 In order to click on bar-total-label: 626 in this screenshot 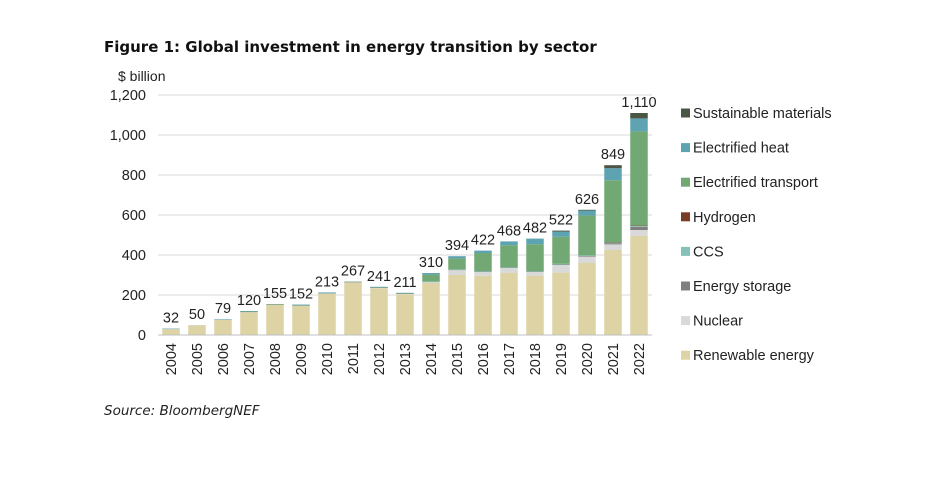, I will do `click(587, 200)`.